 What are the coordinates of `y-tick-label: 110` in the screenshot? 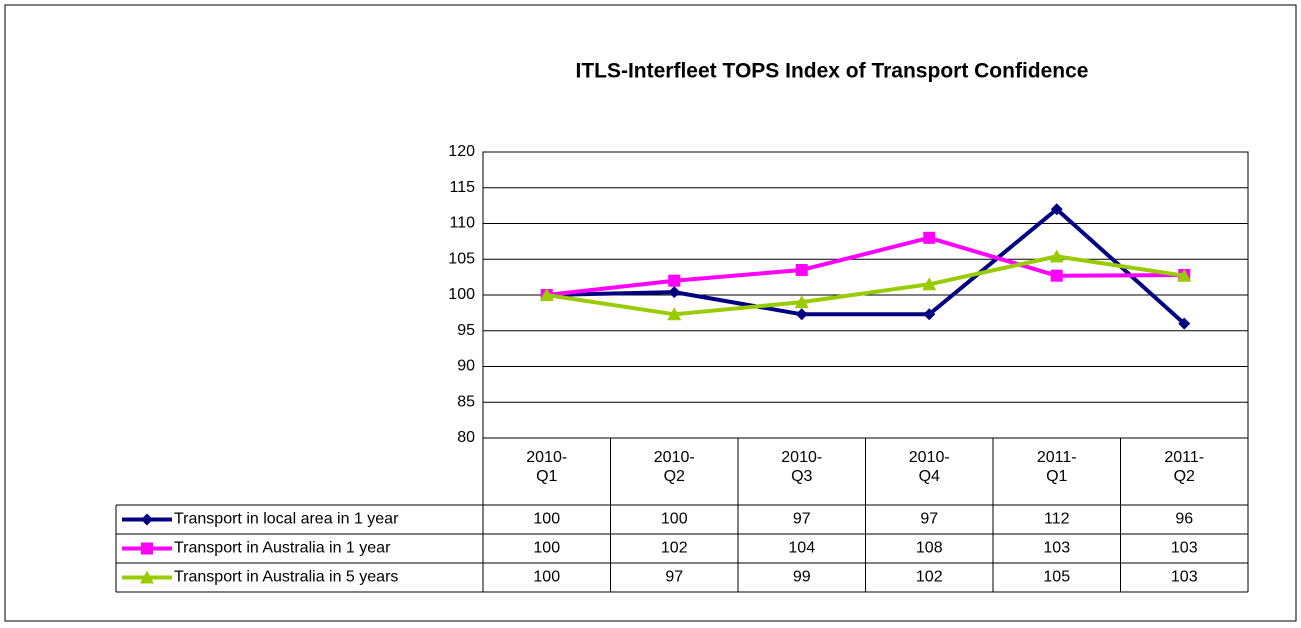 It's located at (462, 223).